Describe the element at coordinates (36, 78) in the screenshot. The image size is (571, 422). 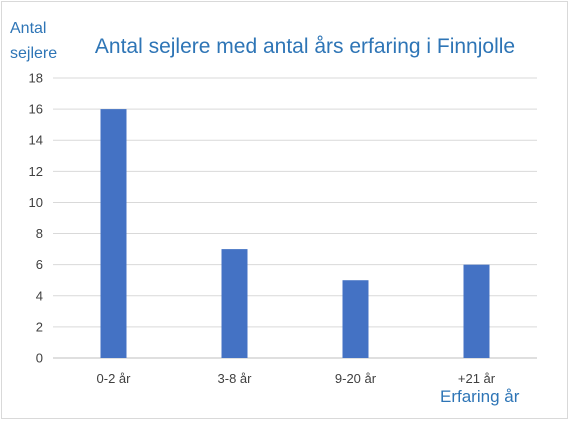
I see `y-tick-label: 18` at that location.